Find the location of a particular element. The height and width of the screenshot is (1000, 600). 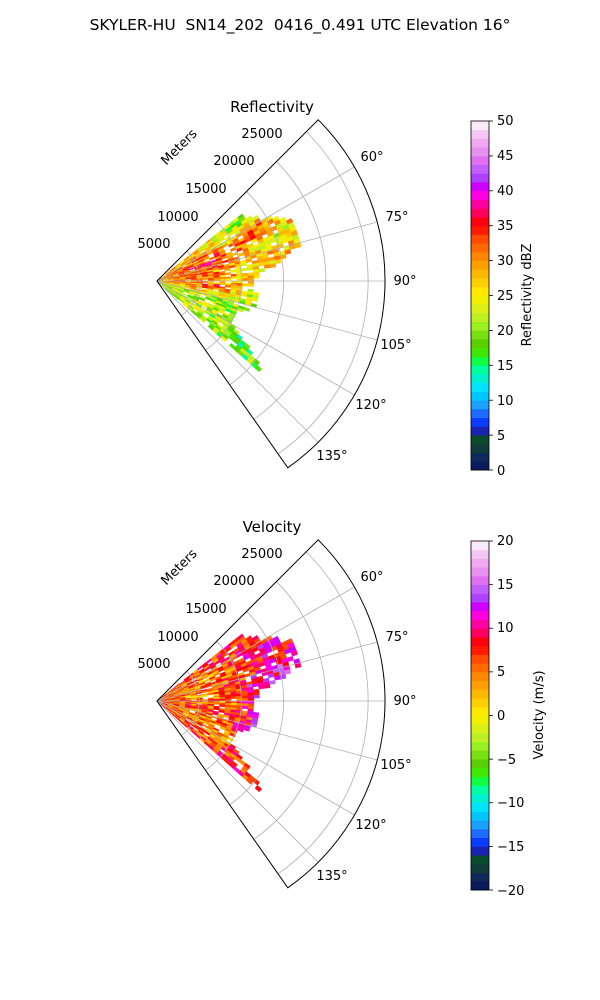

colorbar-tick: −5 is located at coordinates (506, 760).